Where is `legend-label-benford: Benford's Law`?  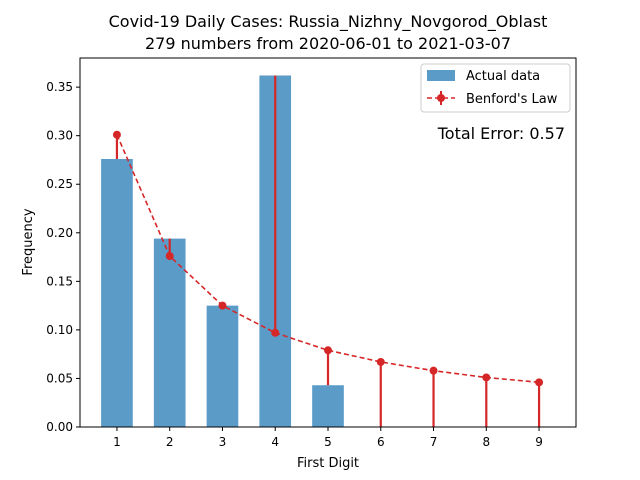 legend-label-benford: Benford's Law is located at coordinates (512, 99).